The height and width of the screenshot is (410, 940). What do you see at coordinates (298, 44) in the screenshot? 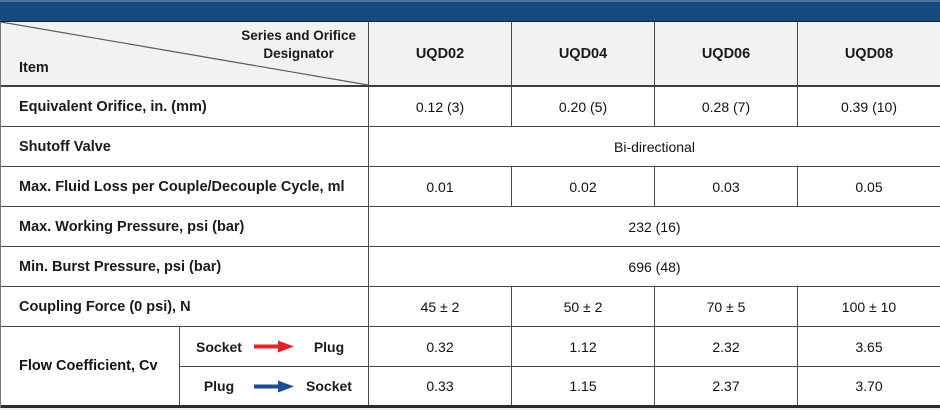
I see `corner-title: Series and Orifice Designator` at bounding box center [298, 44].